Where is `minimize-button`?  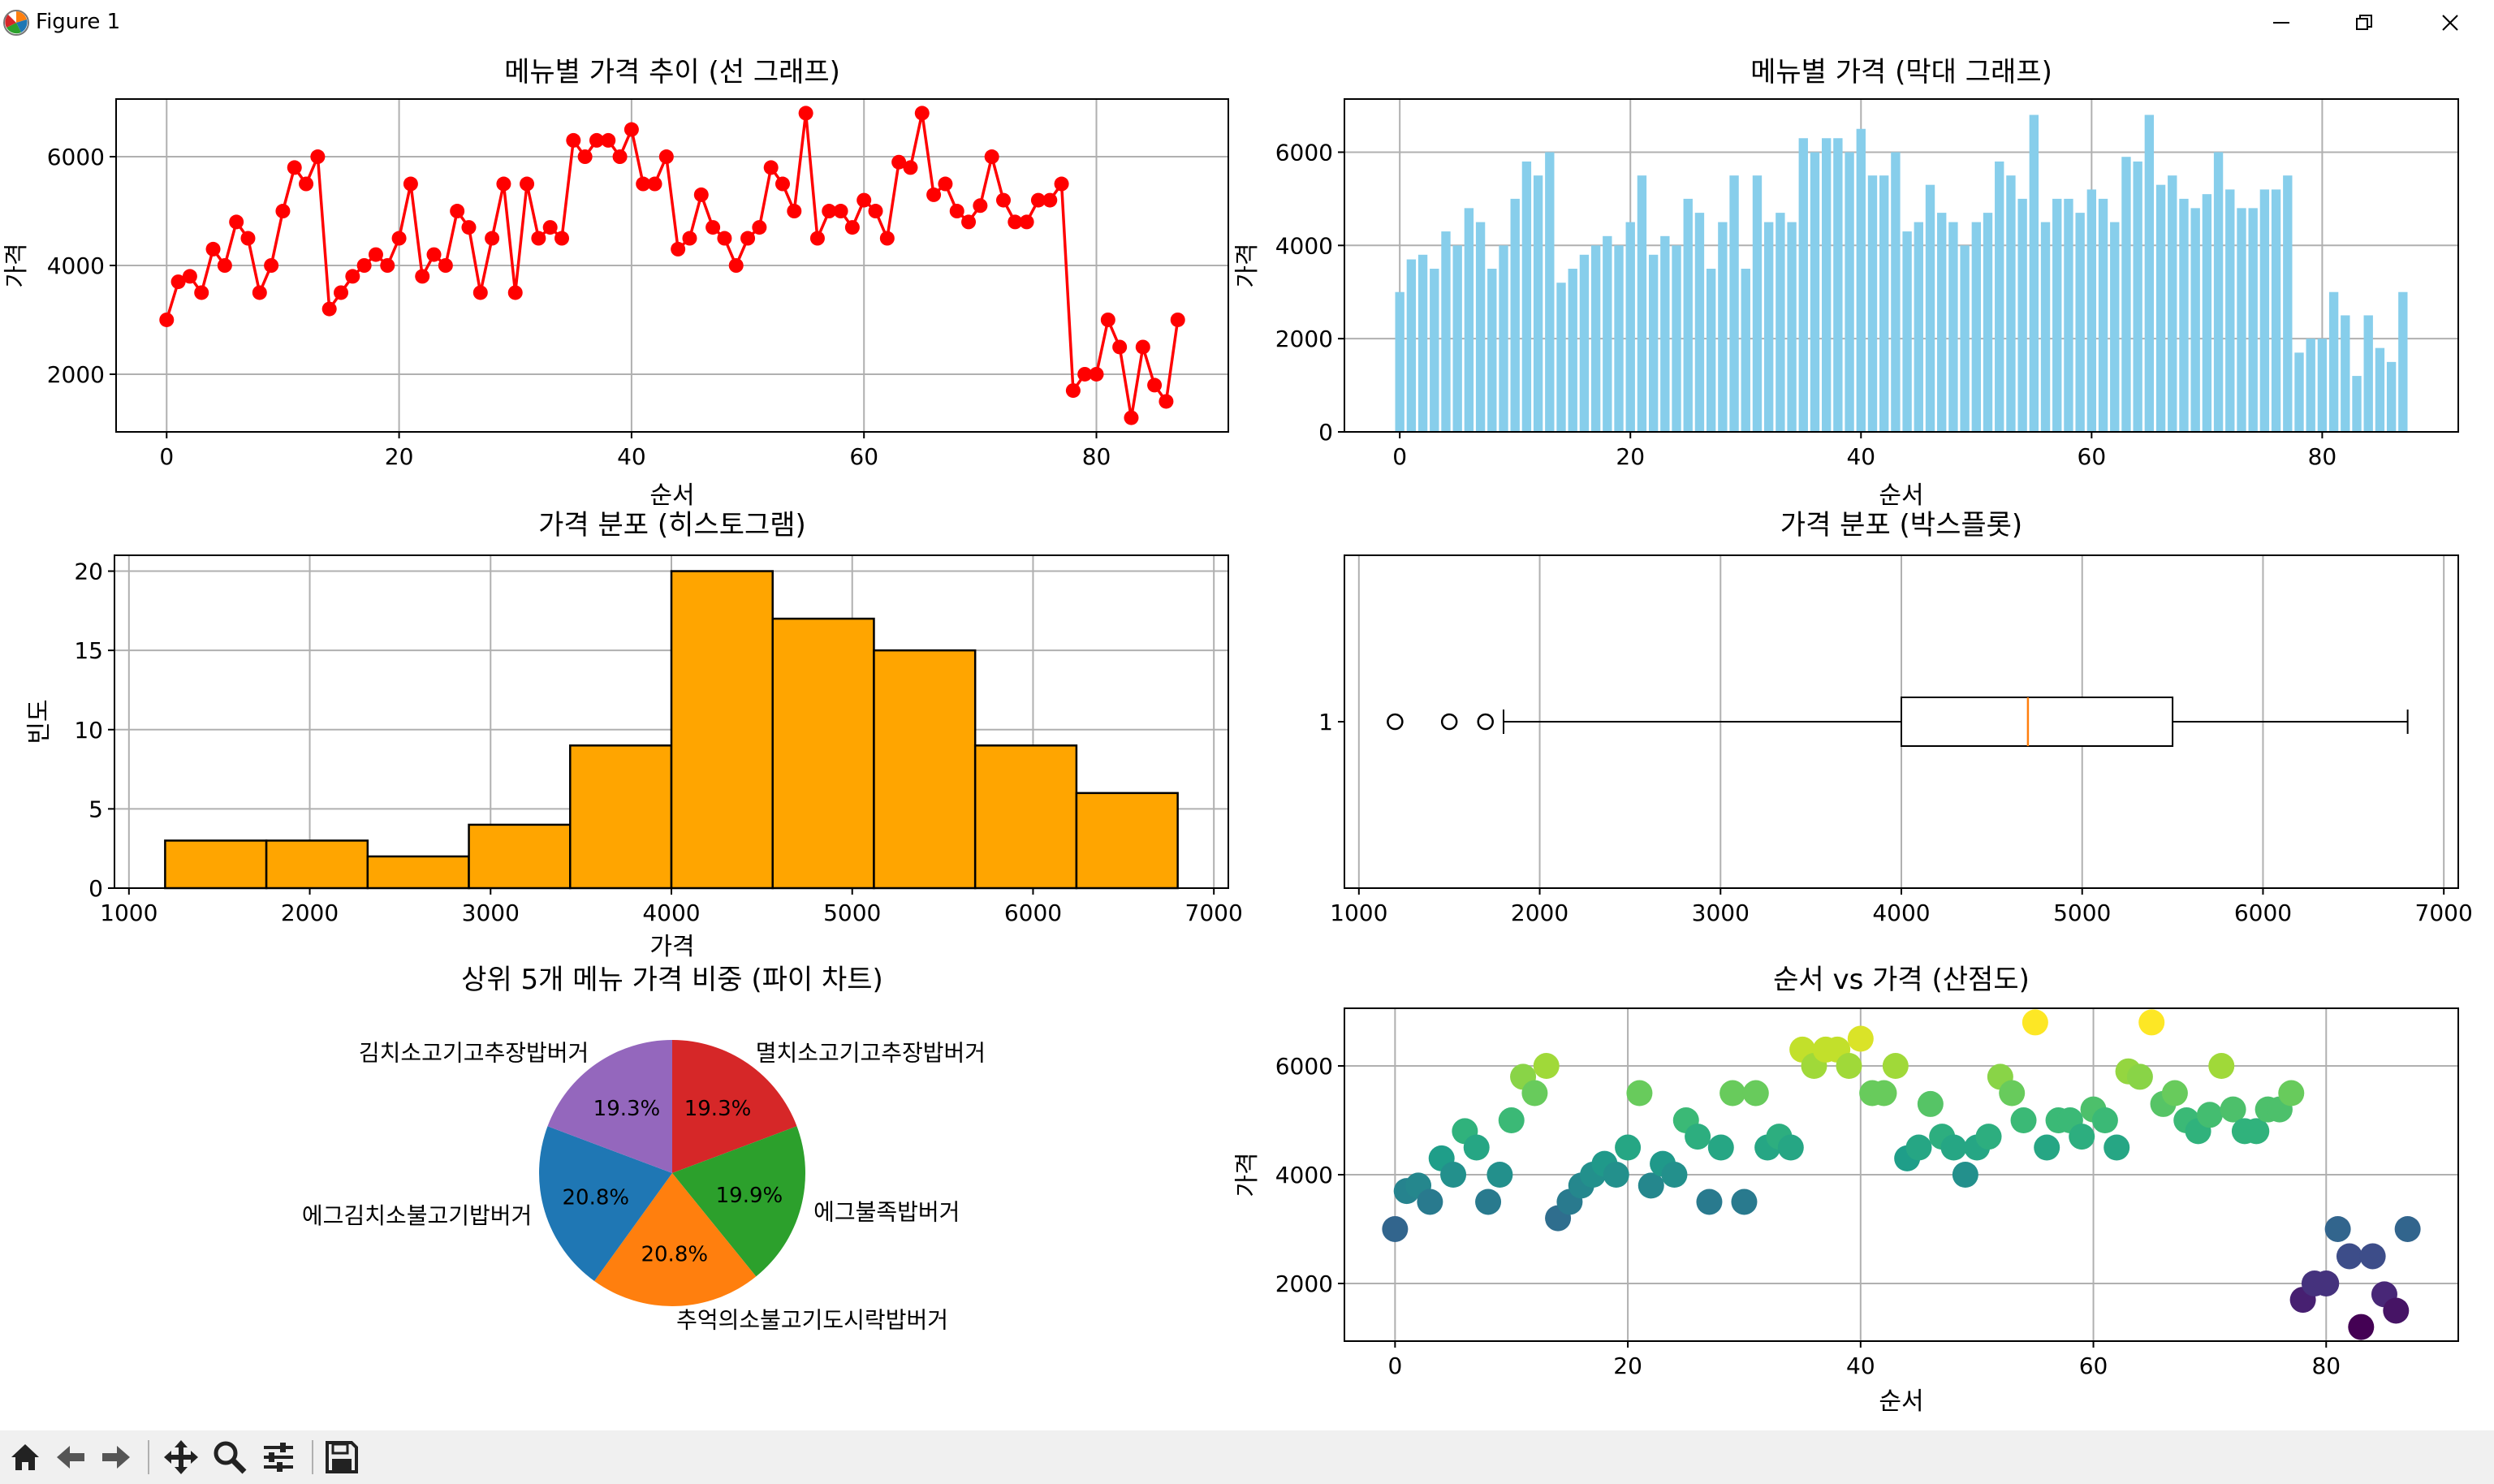
minimize-button is located at coordinates (2281, 22).